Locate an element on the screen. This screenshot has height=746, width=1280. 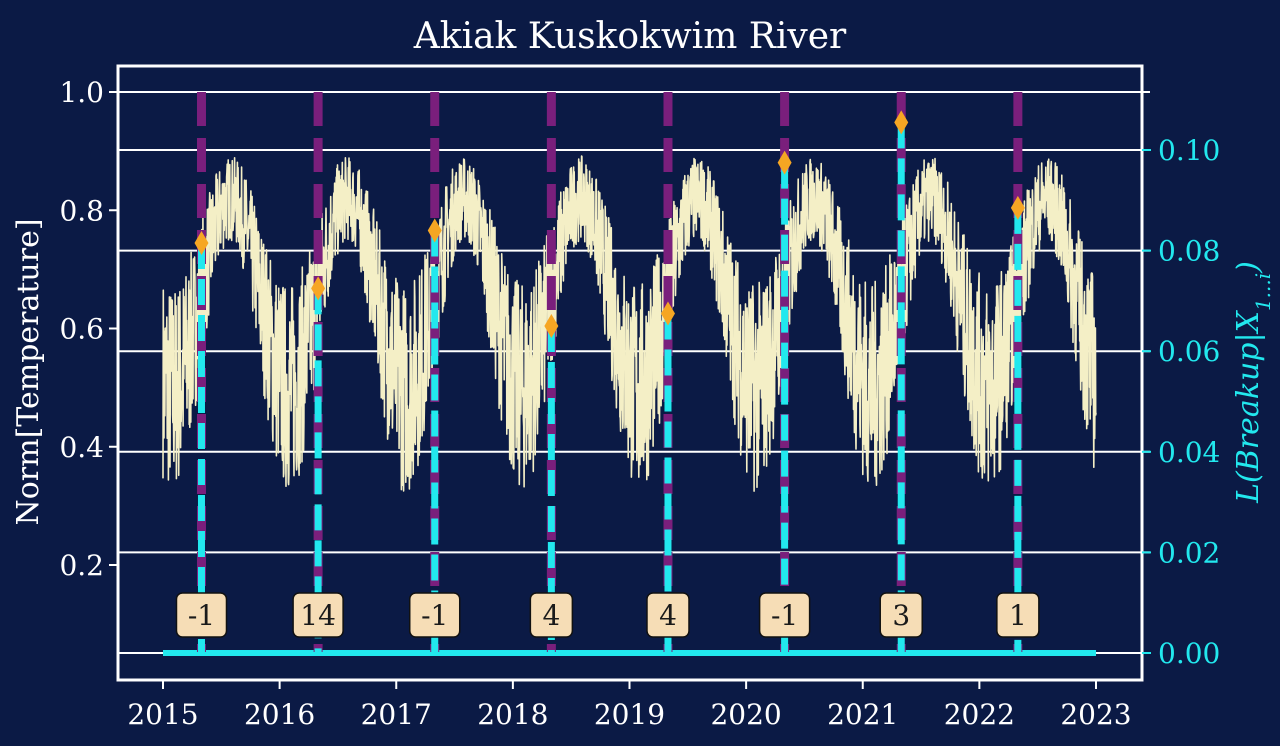
x-tick-label: 2021 is located at coordinates (862, 714).